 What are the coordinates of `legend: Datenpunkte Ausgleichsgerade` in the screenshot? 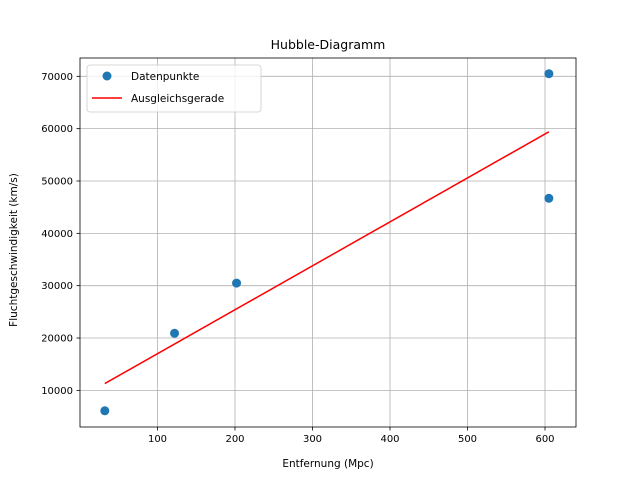 It's located at (174, 88).